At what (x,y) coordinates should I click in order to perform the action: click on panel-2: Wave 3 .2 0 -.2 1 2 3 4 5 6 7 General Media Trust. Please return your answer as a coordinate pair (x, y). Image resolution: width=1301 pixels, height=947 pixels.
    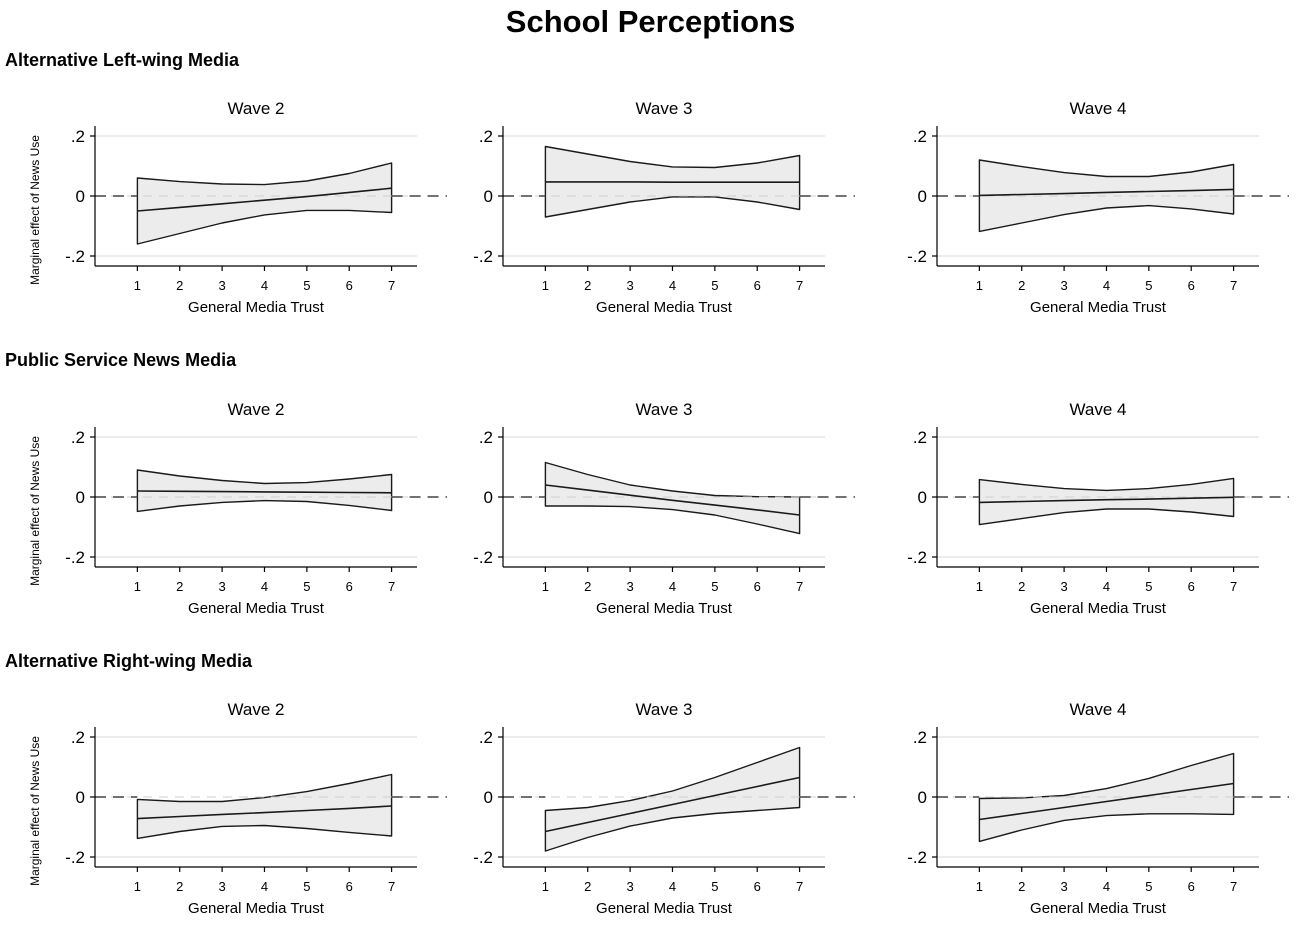
    Looking at the image, I should click on (664, 207).